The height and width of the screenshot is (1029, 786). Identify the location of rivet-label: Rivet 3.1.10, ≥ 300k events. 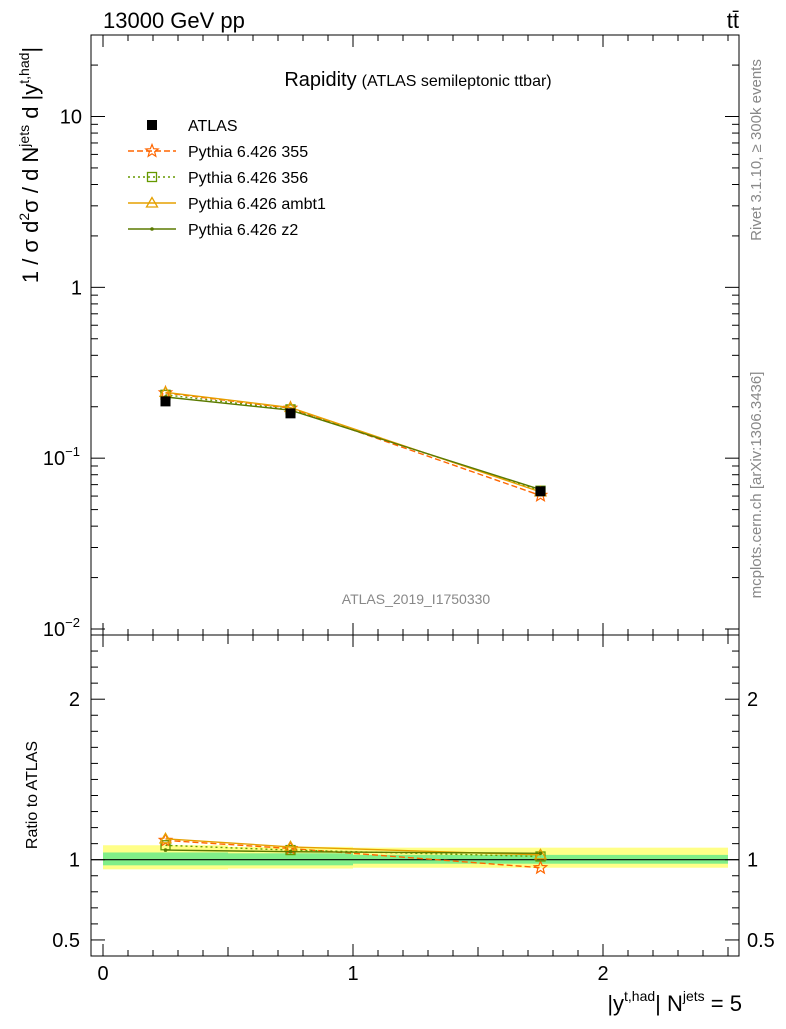
(756, 150).